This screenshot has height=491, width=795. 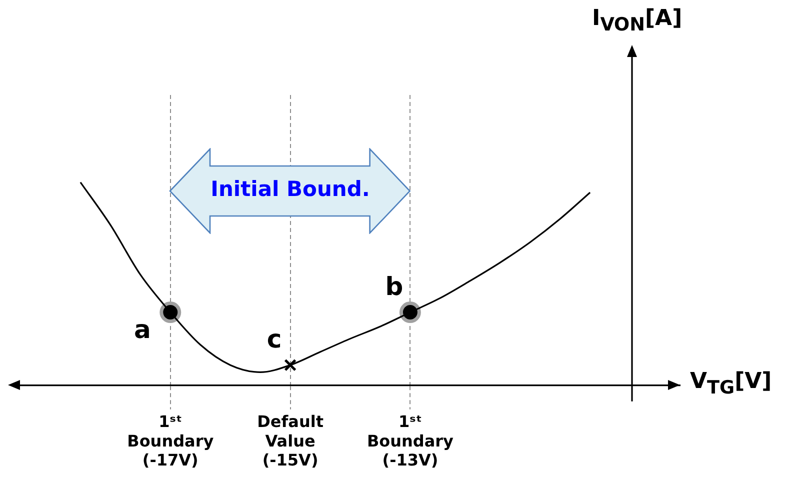 I want to click on annotation: Initial Bound., so click(x=290, y=189).